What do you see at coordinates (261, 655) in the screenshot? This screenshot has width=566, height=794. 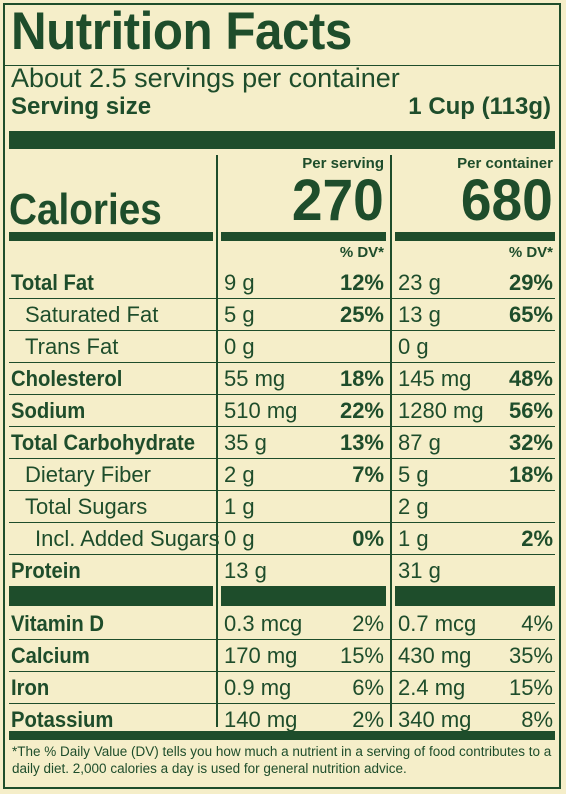 I see `vitamin-serving-amount: 170 mg` at bounding box center [261, 655].